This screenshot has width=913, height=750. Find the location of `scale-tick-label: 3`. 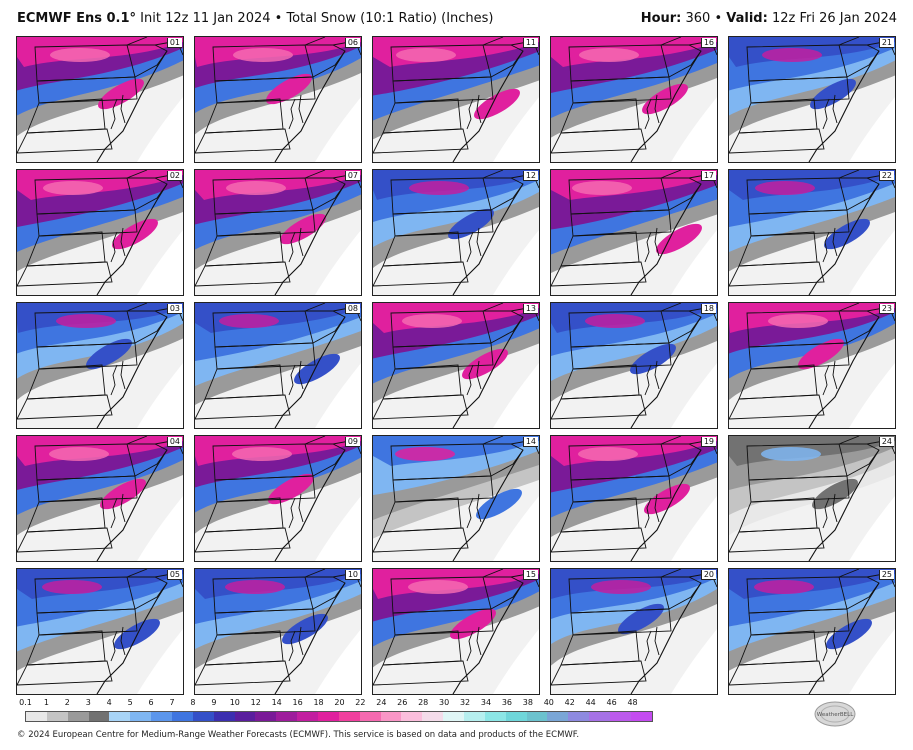

scale-tick-label: 3 is located at coordinates (88, 702).